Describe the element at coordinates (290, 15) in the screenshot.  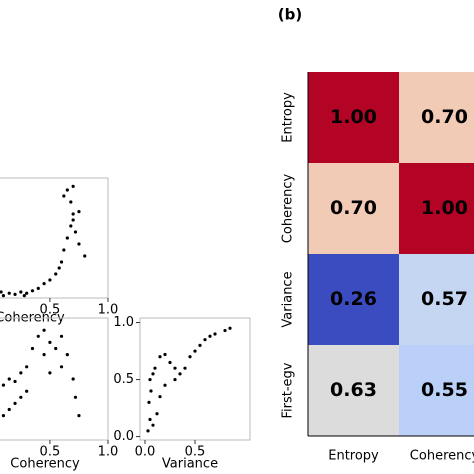
I see `panel-label: (b)` at that location.